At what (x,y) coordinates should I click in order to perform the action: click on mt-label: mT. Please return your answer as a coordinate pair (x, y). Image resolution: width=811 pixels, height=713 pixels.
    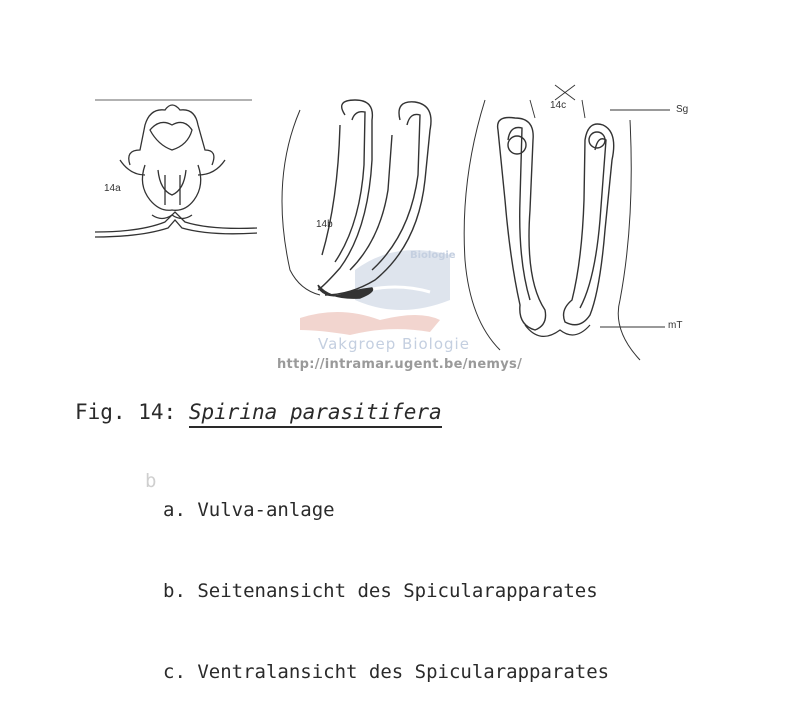
    Looking at the image, I should click on (675, 325).